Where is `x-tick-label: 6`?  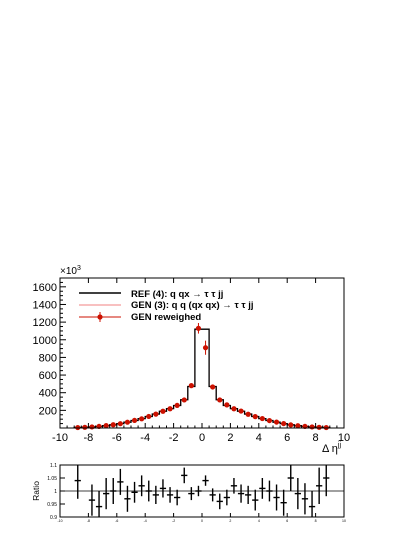 x-tick-label: 6 is located at coordinates (287, 438).